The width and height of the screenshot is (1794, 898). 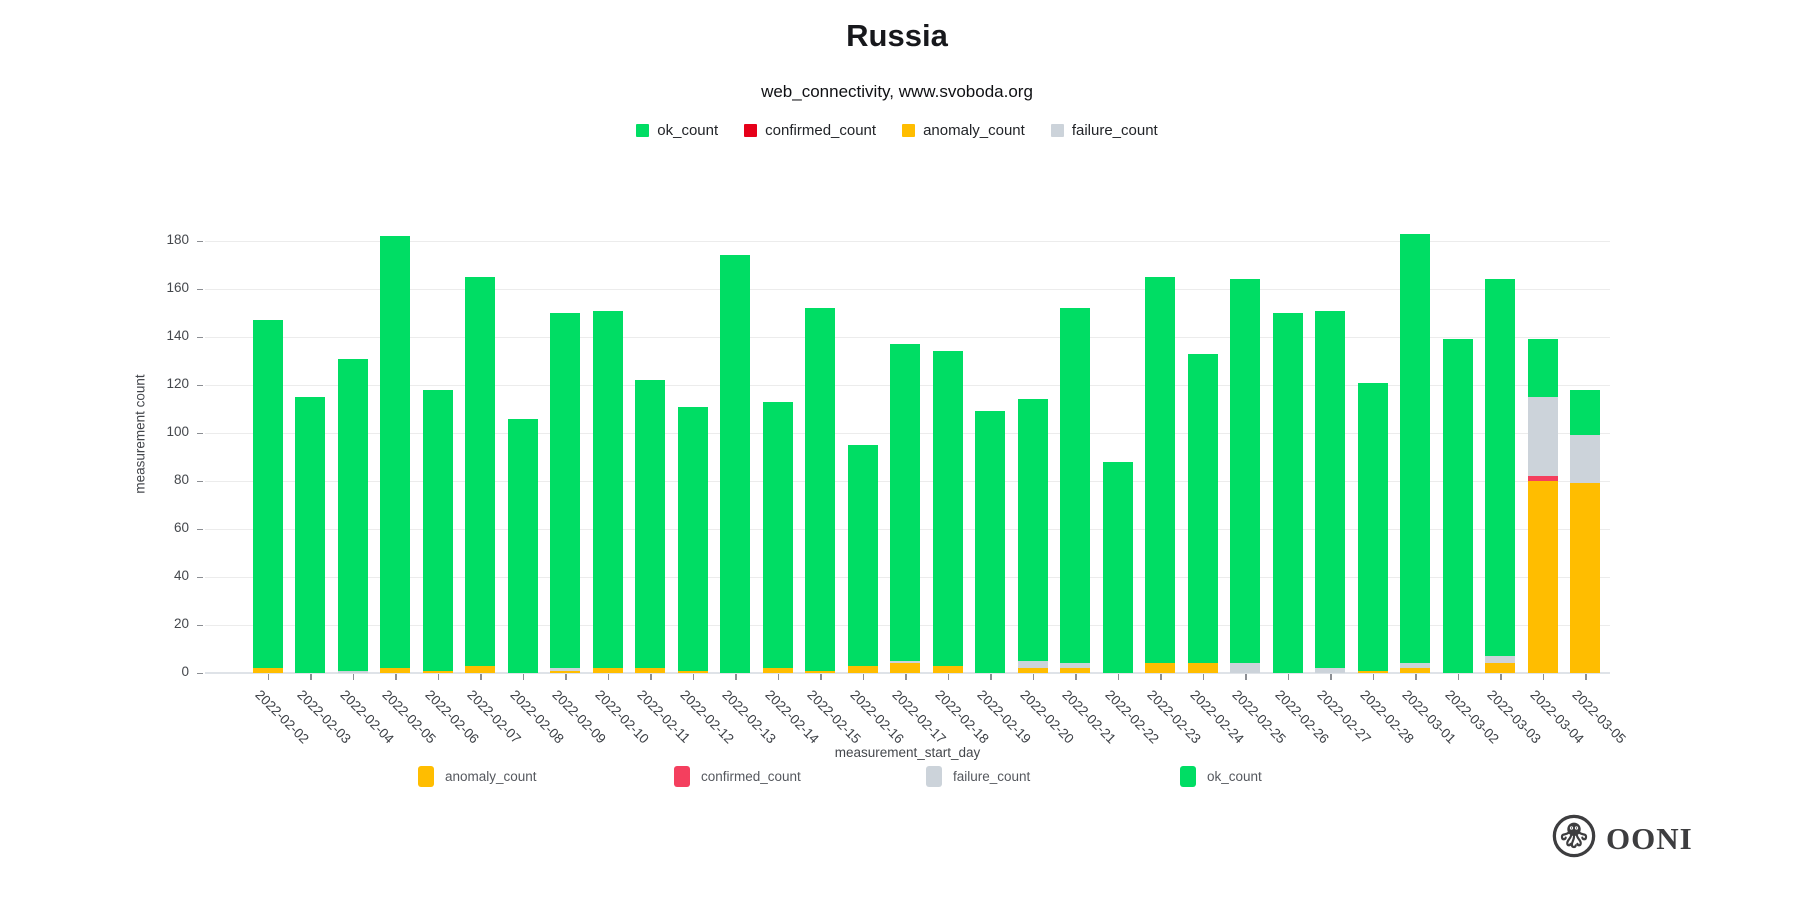 What do you see at coordinates (177, 239) in the screenshot?
I see `y-tick-label: 180` at bounding box center [177, 239].